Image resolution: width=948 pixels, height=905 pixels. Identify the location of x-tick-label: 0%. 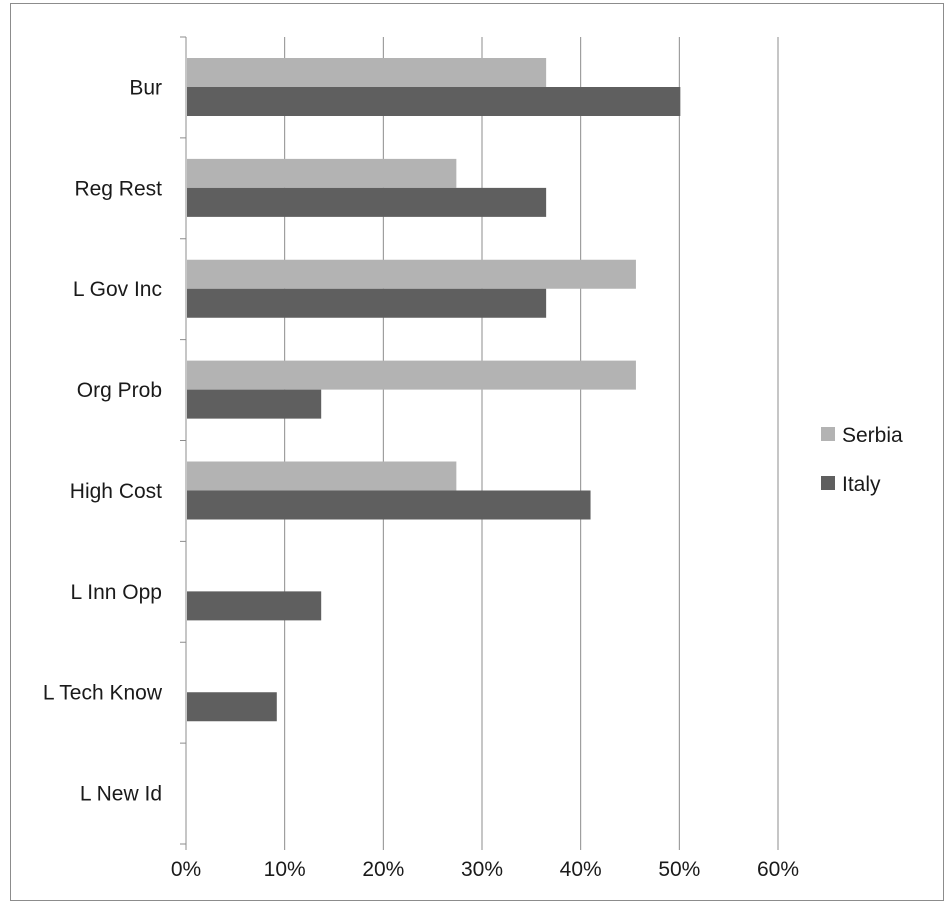
(186, 869).